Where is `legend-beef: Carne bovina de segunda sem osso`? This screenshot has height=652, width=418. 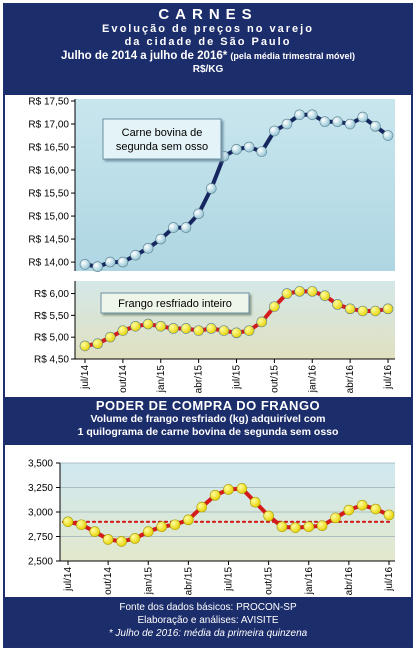 legend-beef: Carne bovina de segunda sem osso is located at coordinates (162, 139).